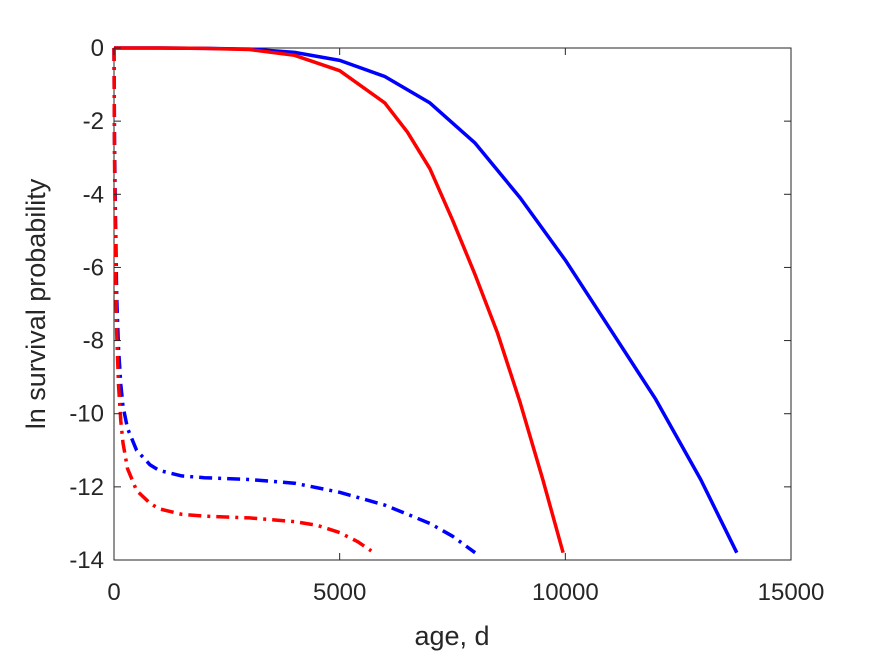  Describe the element at coordinates (339, 592) in the screenshot. I see `x-tick-label: 5000` at that location.